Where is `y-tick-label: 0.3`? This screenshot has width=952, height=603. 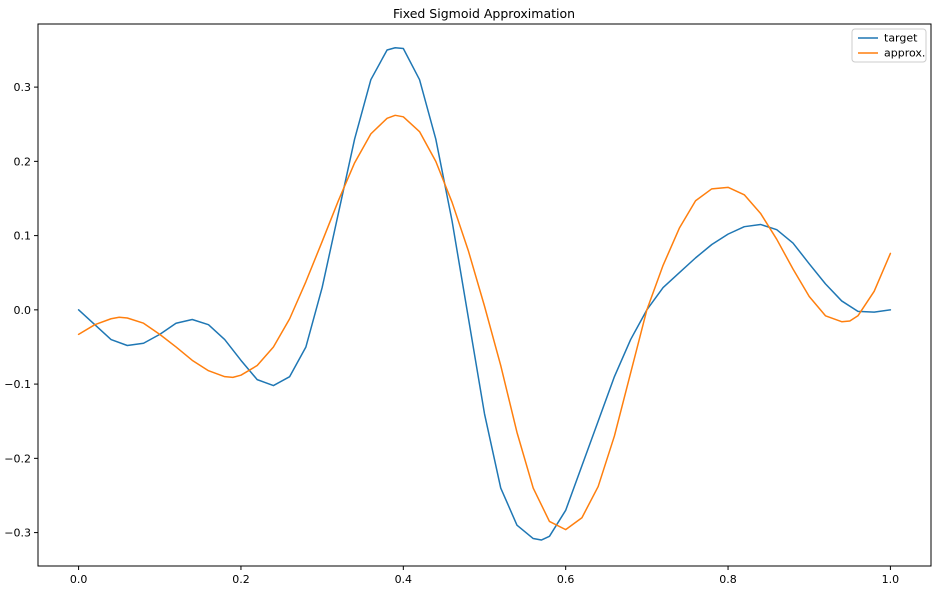
y-tick-label: 0.3 is located at coordinates (23, 87).